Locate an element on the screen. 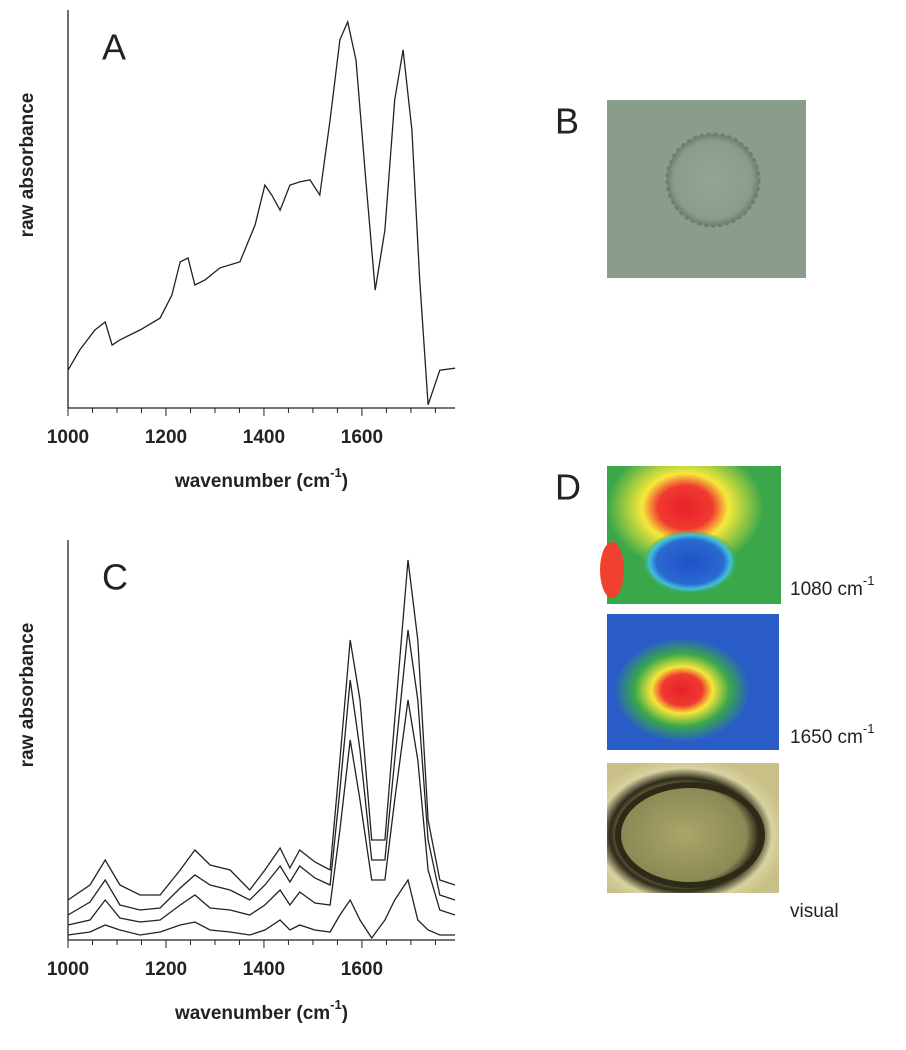 The image size is (906, 1050). panel-label: C is located at coordinates (115, 577).